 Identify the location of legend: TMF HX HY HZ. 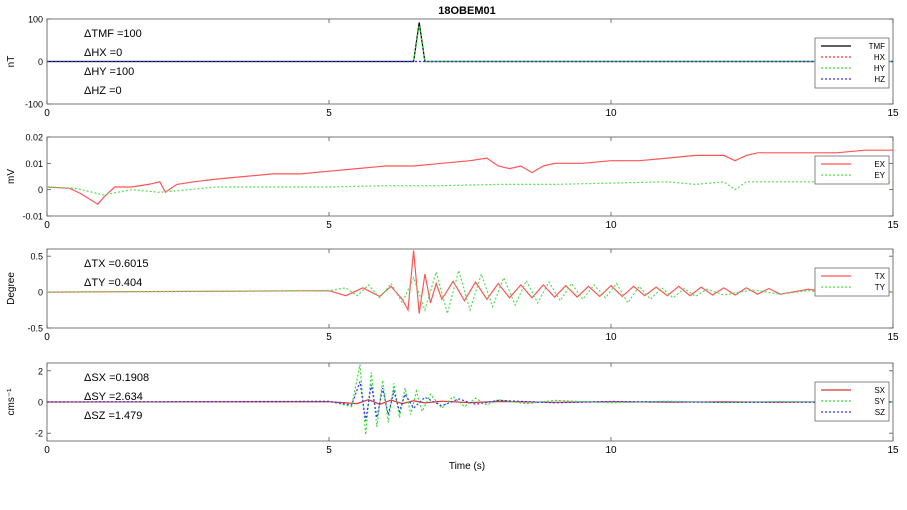
(852, 63).